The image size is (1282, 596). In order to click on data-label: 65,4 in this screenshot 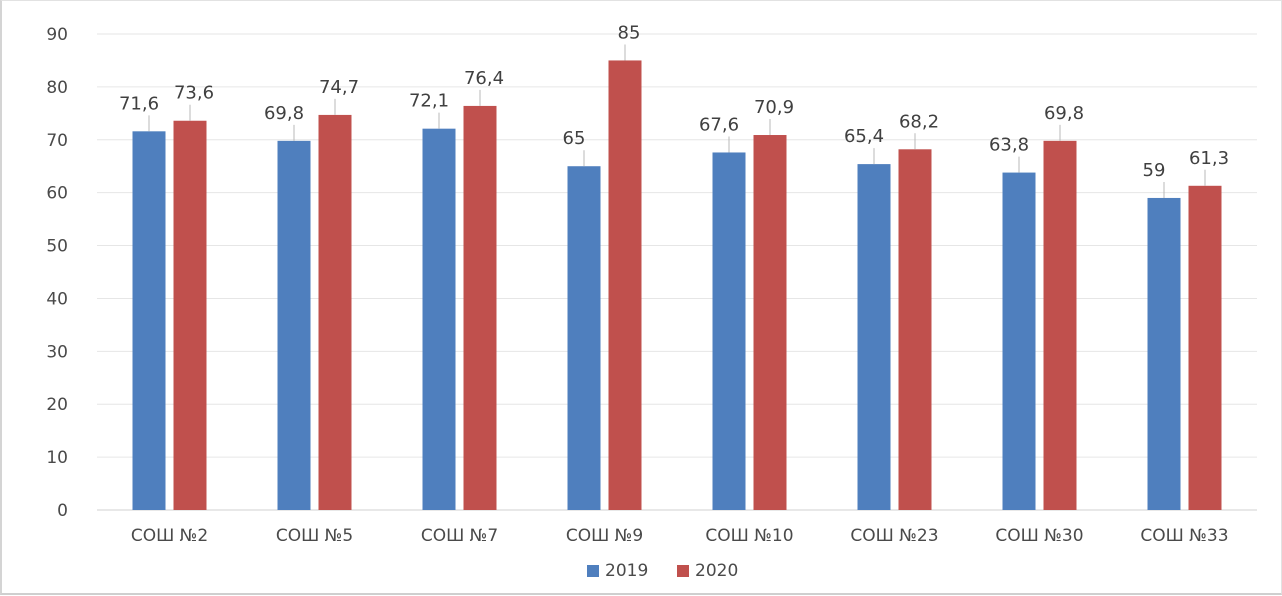, I will do `click(864, 136)`.